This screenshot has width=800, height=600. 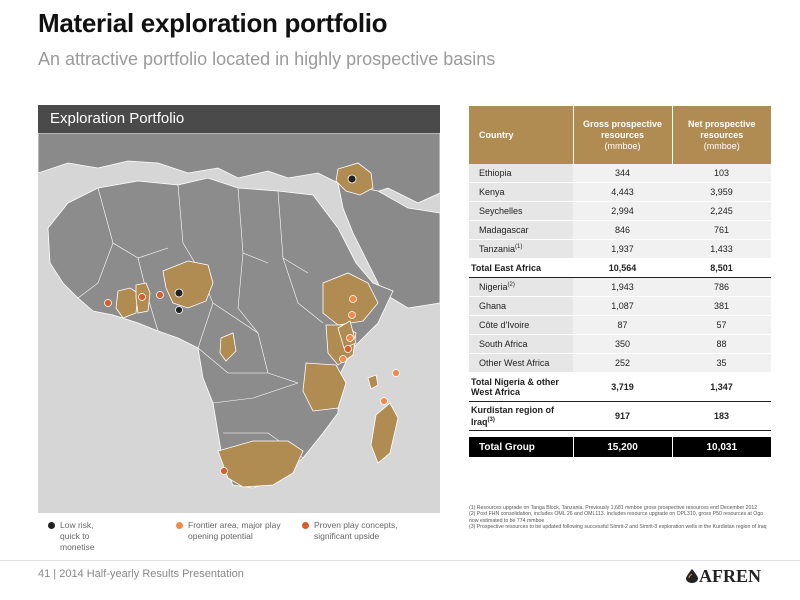 I want to click on table-row: Madagascar 846 761, so click(x=620, y=230).